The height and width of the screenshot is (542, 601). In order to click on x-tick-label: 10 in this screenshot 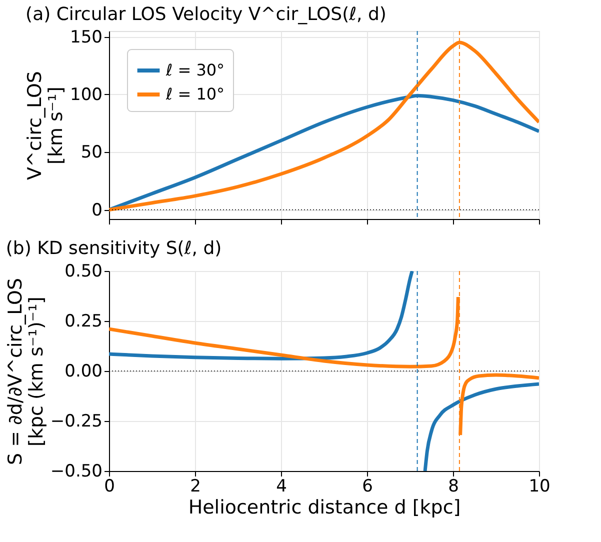, I will do `click(539, 486)`.